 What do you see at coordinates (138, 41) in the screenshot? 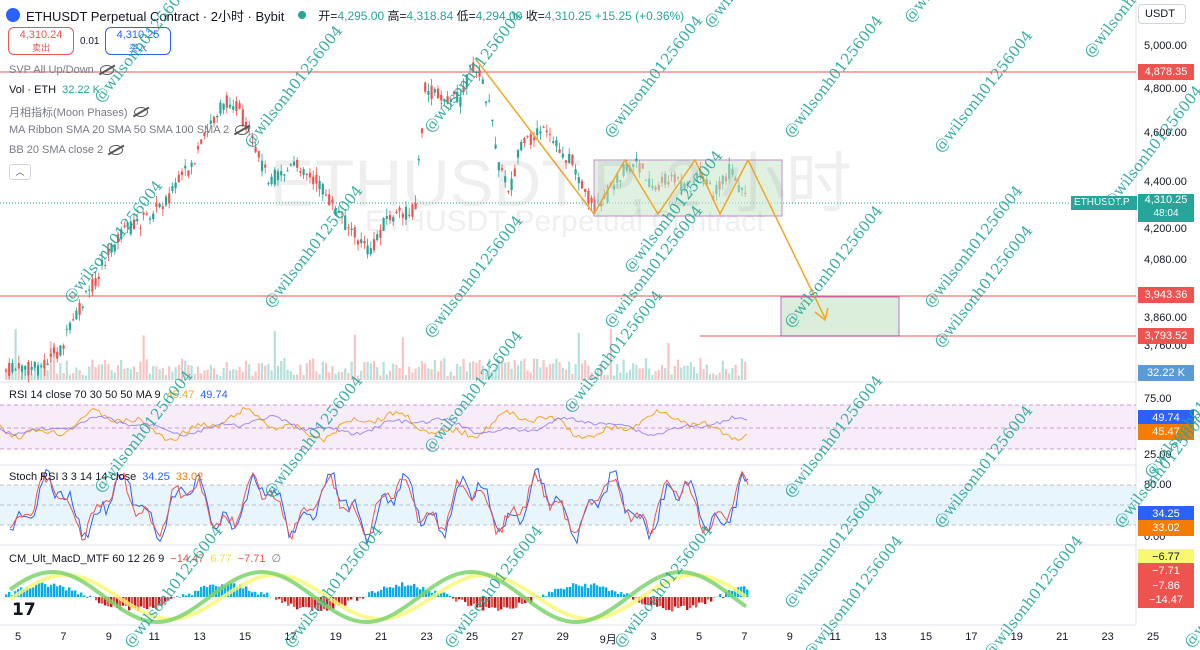
I see `buy-button: 4,310.25 买入` at bounding box center [138, 41].